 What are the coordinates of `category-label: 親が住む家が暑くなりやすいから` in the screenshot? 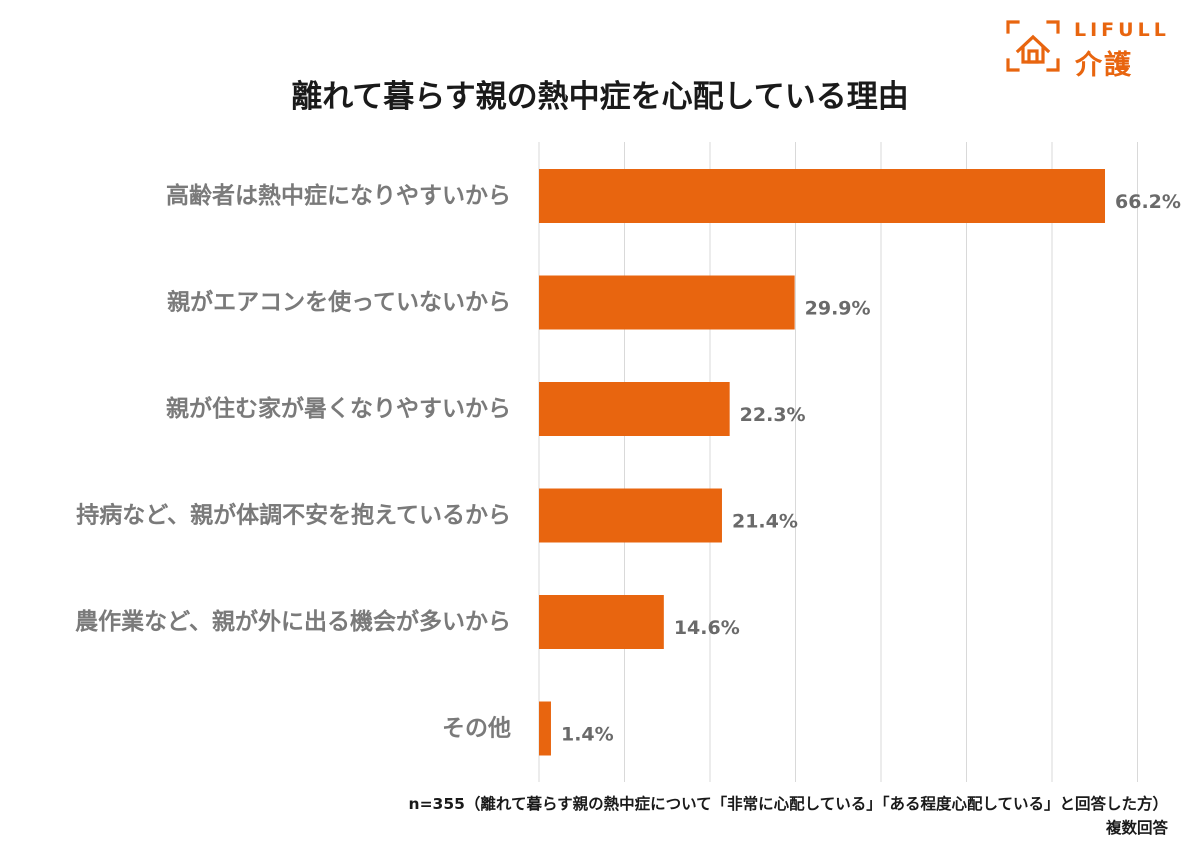 It's located at (338, 408).